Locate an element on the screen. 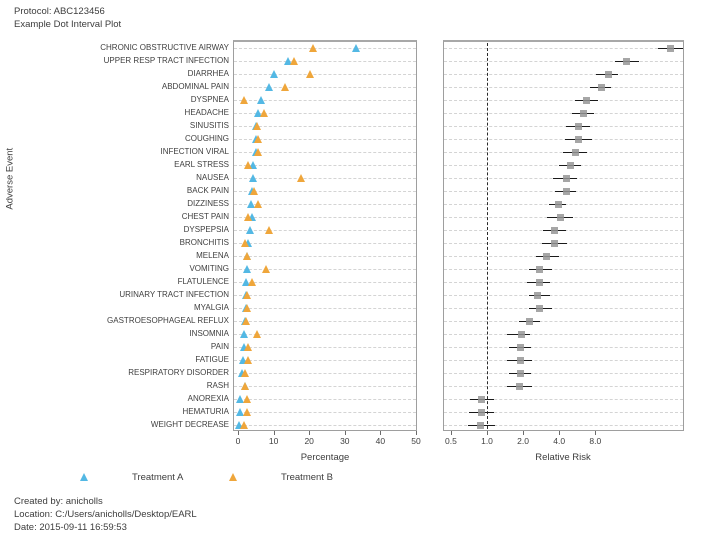 The width and height of the screenshot is (720, 540). plot-title: Example Dot Interval Plot is located at coordinates (68, 24).